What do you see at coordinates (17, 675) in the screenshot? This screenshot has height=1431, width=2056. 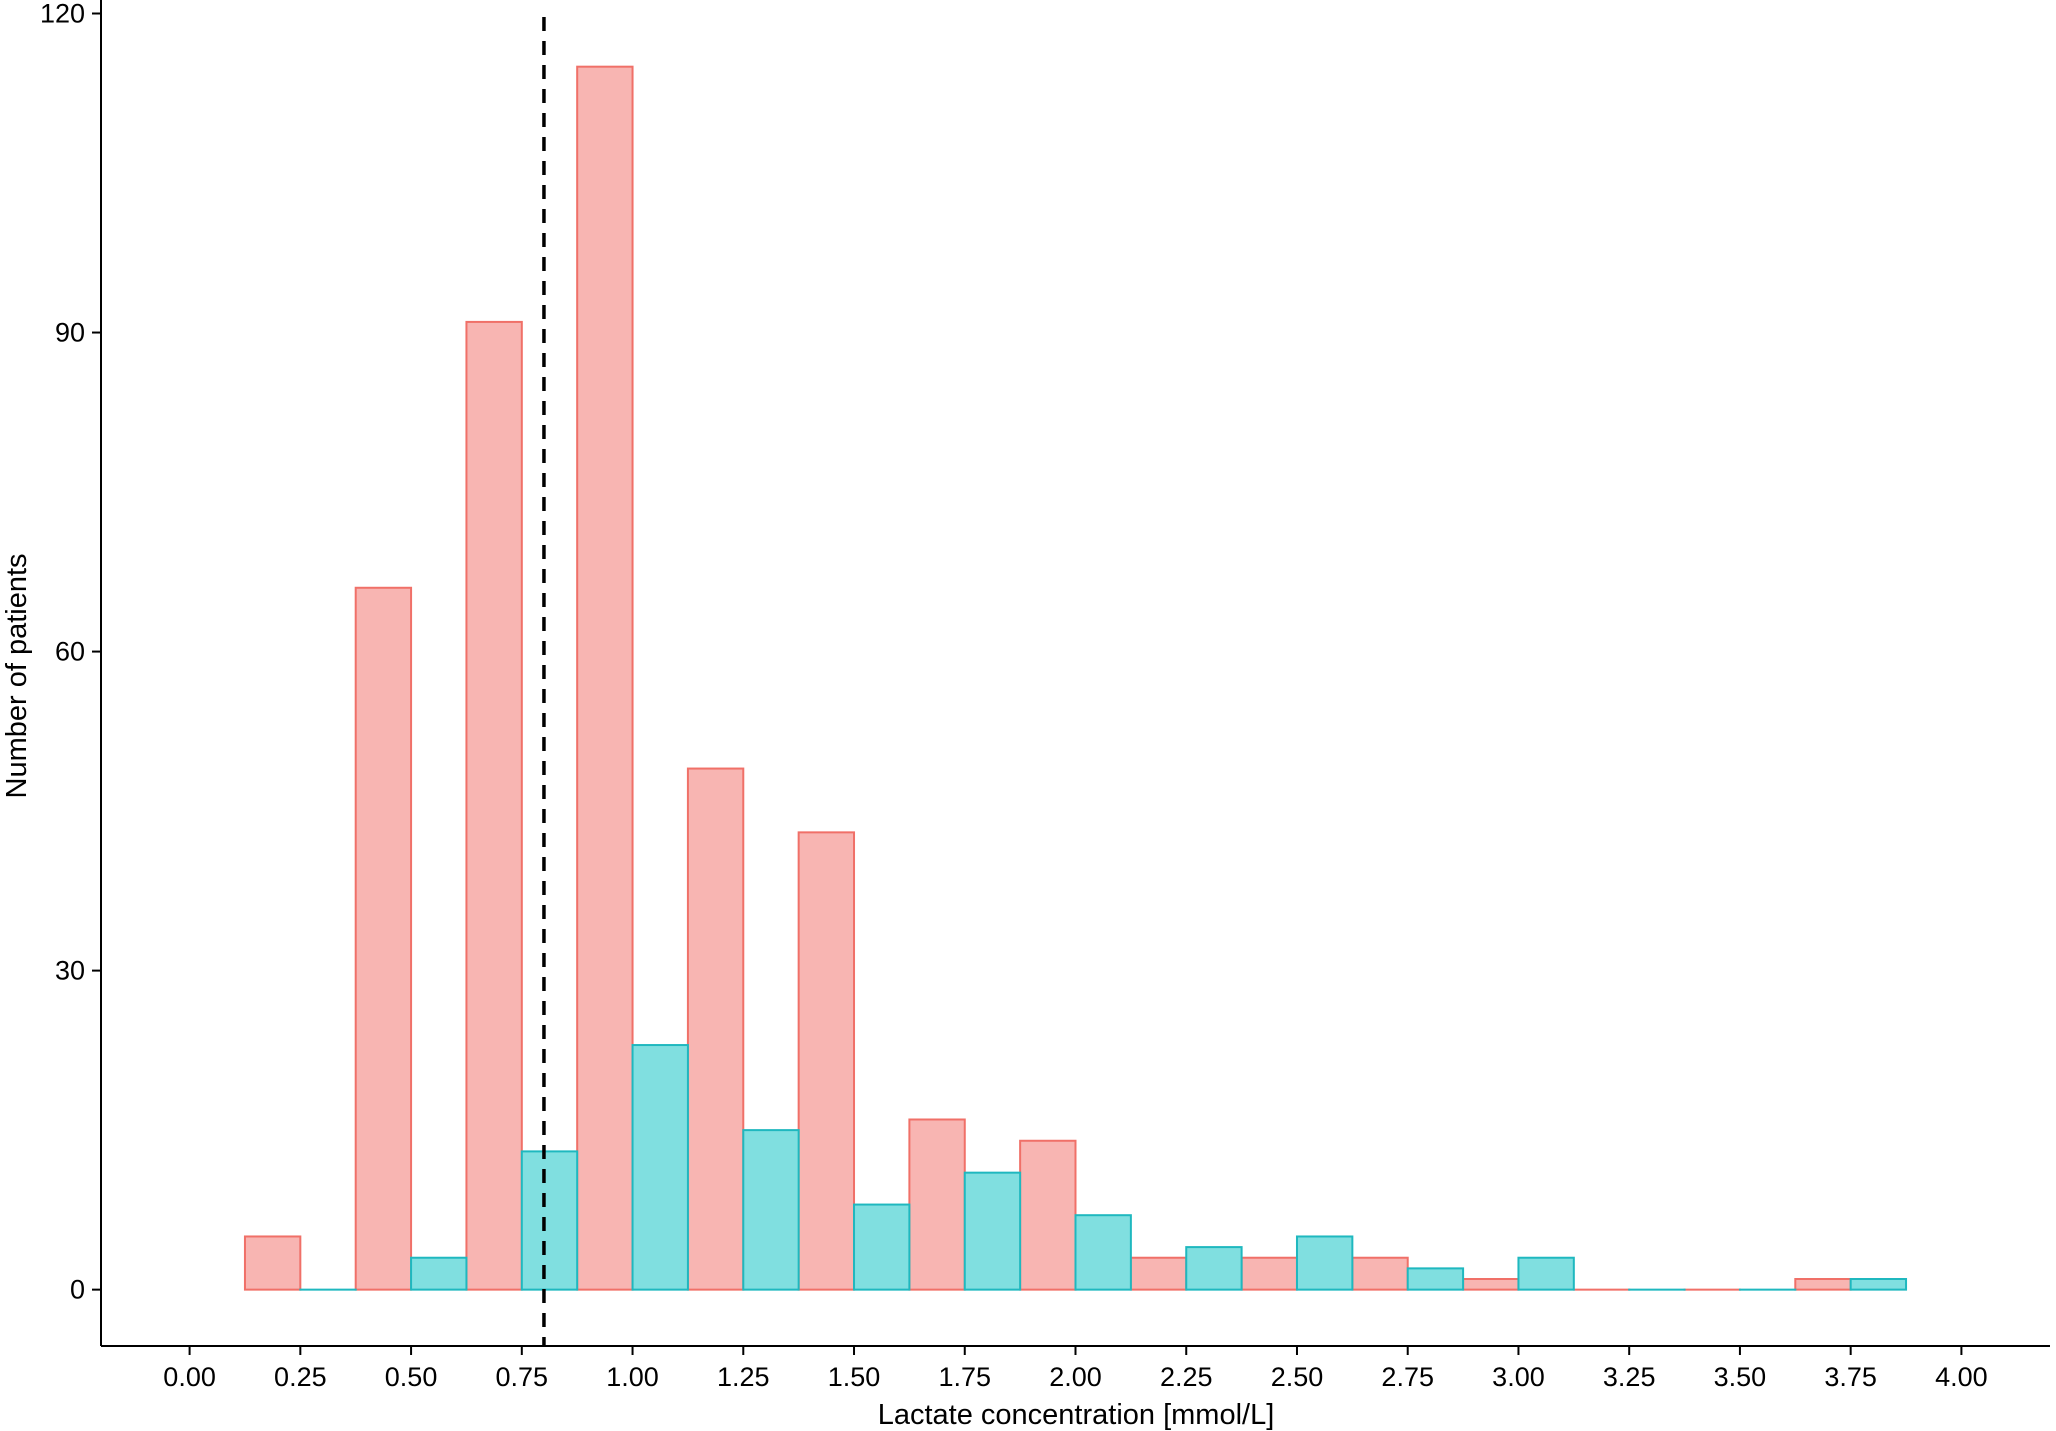 I see `y-axis-title: Number of patients` at bounding box center [17, 675].